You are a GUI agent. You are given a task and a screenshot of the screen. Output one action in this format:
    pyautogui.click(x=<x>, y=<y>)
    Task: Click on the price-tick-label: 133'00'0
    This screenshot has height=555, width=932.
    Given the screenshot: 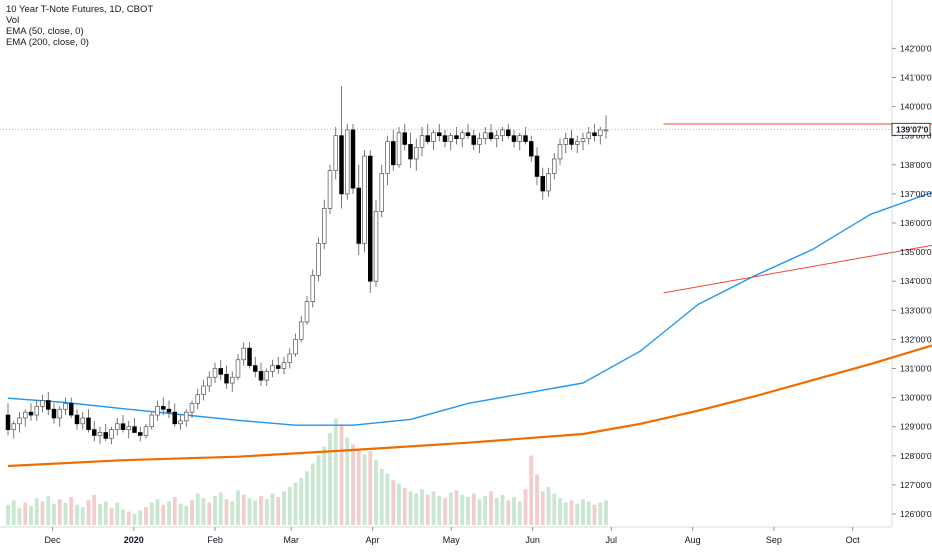 What is the action you would take?
    pyautogui.click(x=916, y=310)
    